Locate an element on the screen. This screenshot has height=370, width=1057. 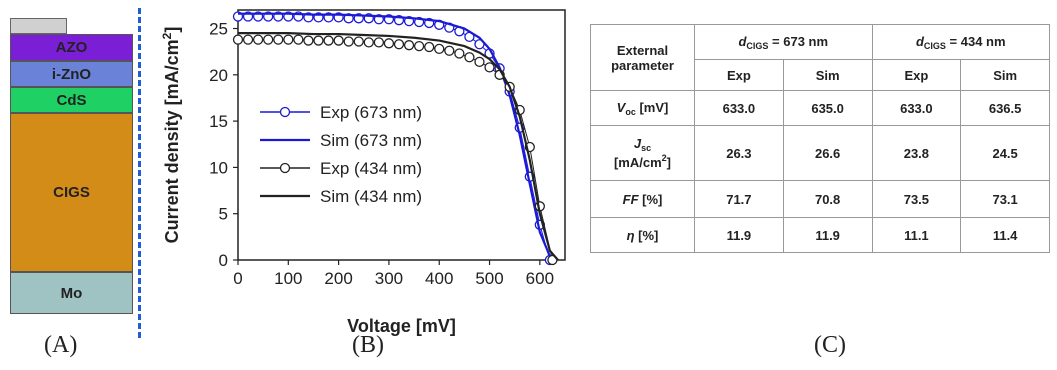
layer-mo: Mo is located at coordinates (71, 293).